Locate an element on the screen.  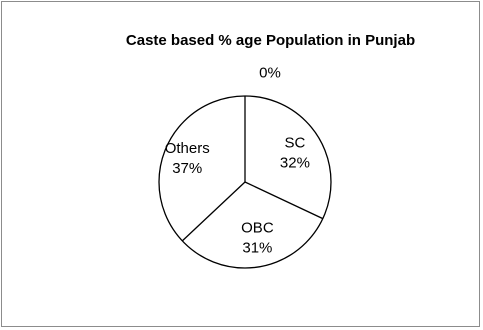
slice-value-label: 32% is located at coordinates (295, 163).